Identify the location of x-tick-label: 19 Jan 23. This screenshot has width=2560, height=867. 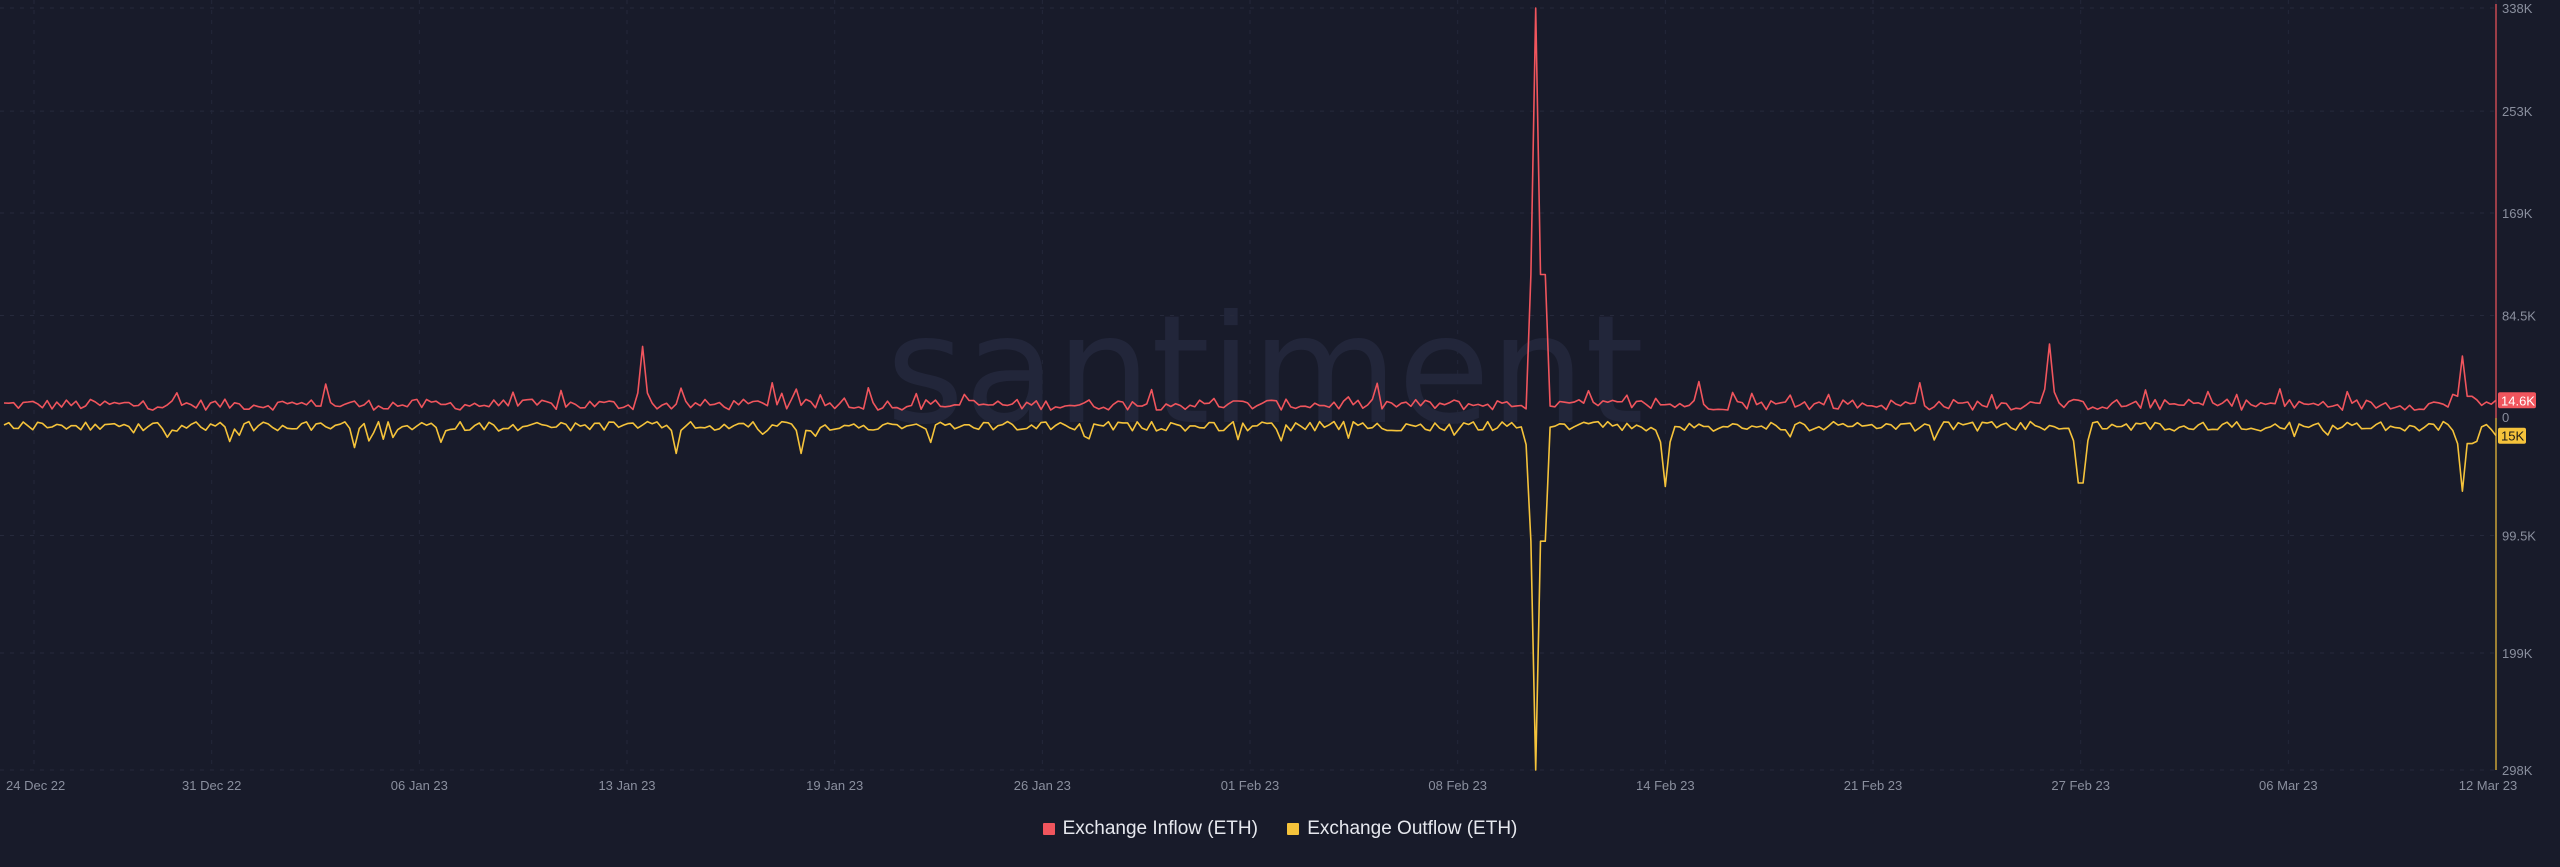
(834, 785).